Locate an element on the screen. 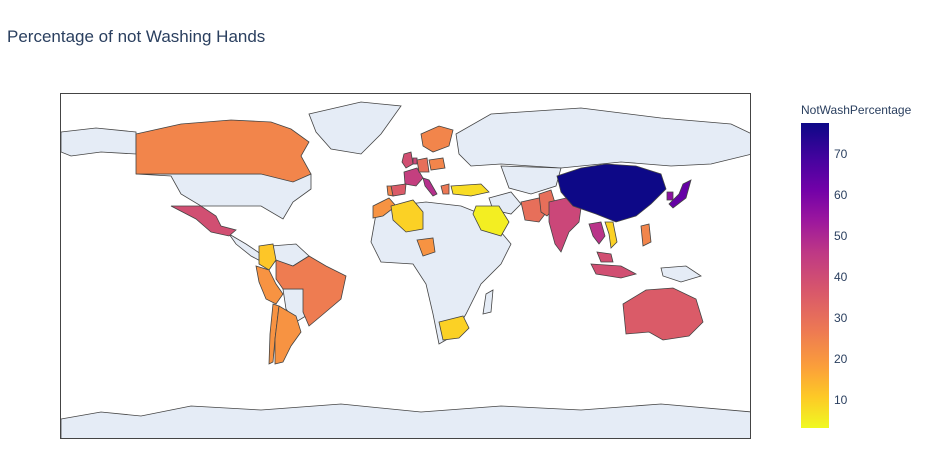  country-thailand is located at coordinates (597, 233).